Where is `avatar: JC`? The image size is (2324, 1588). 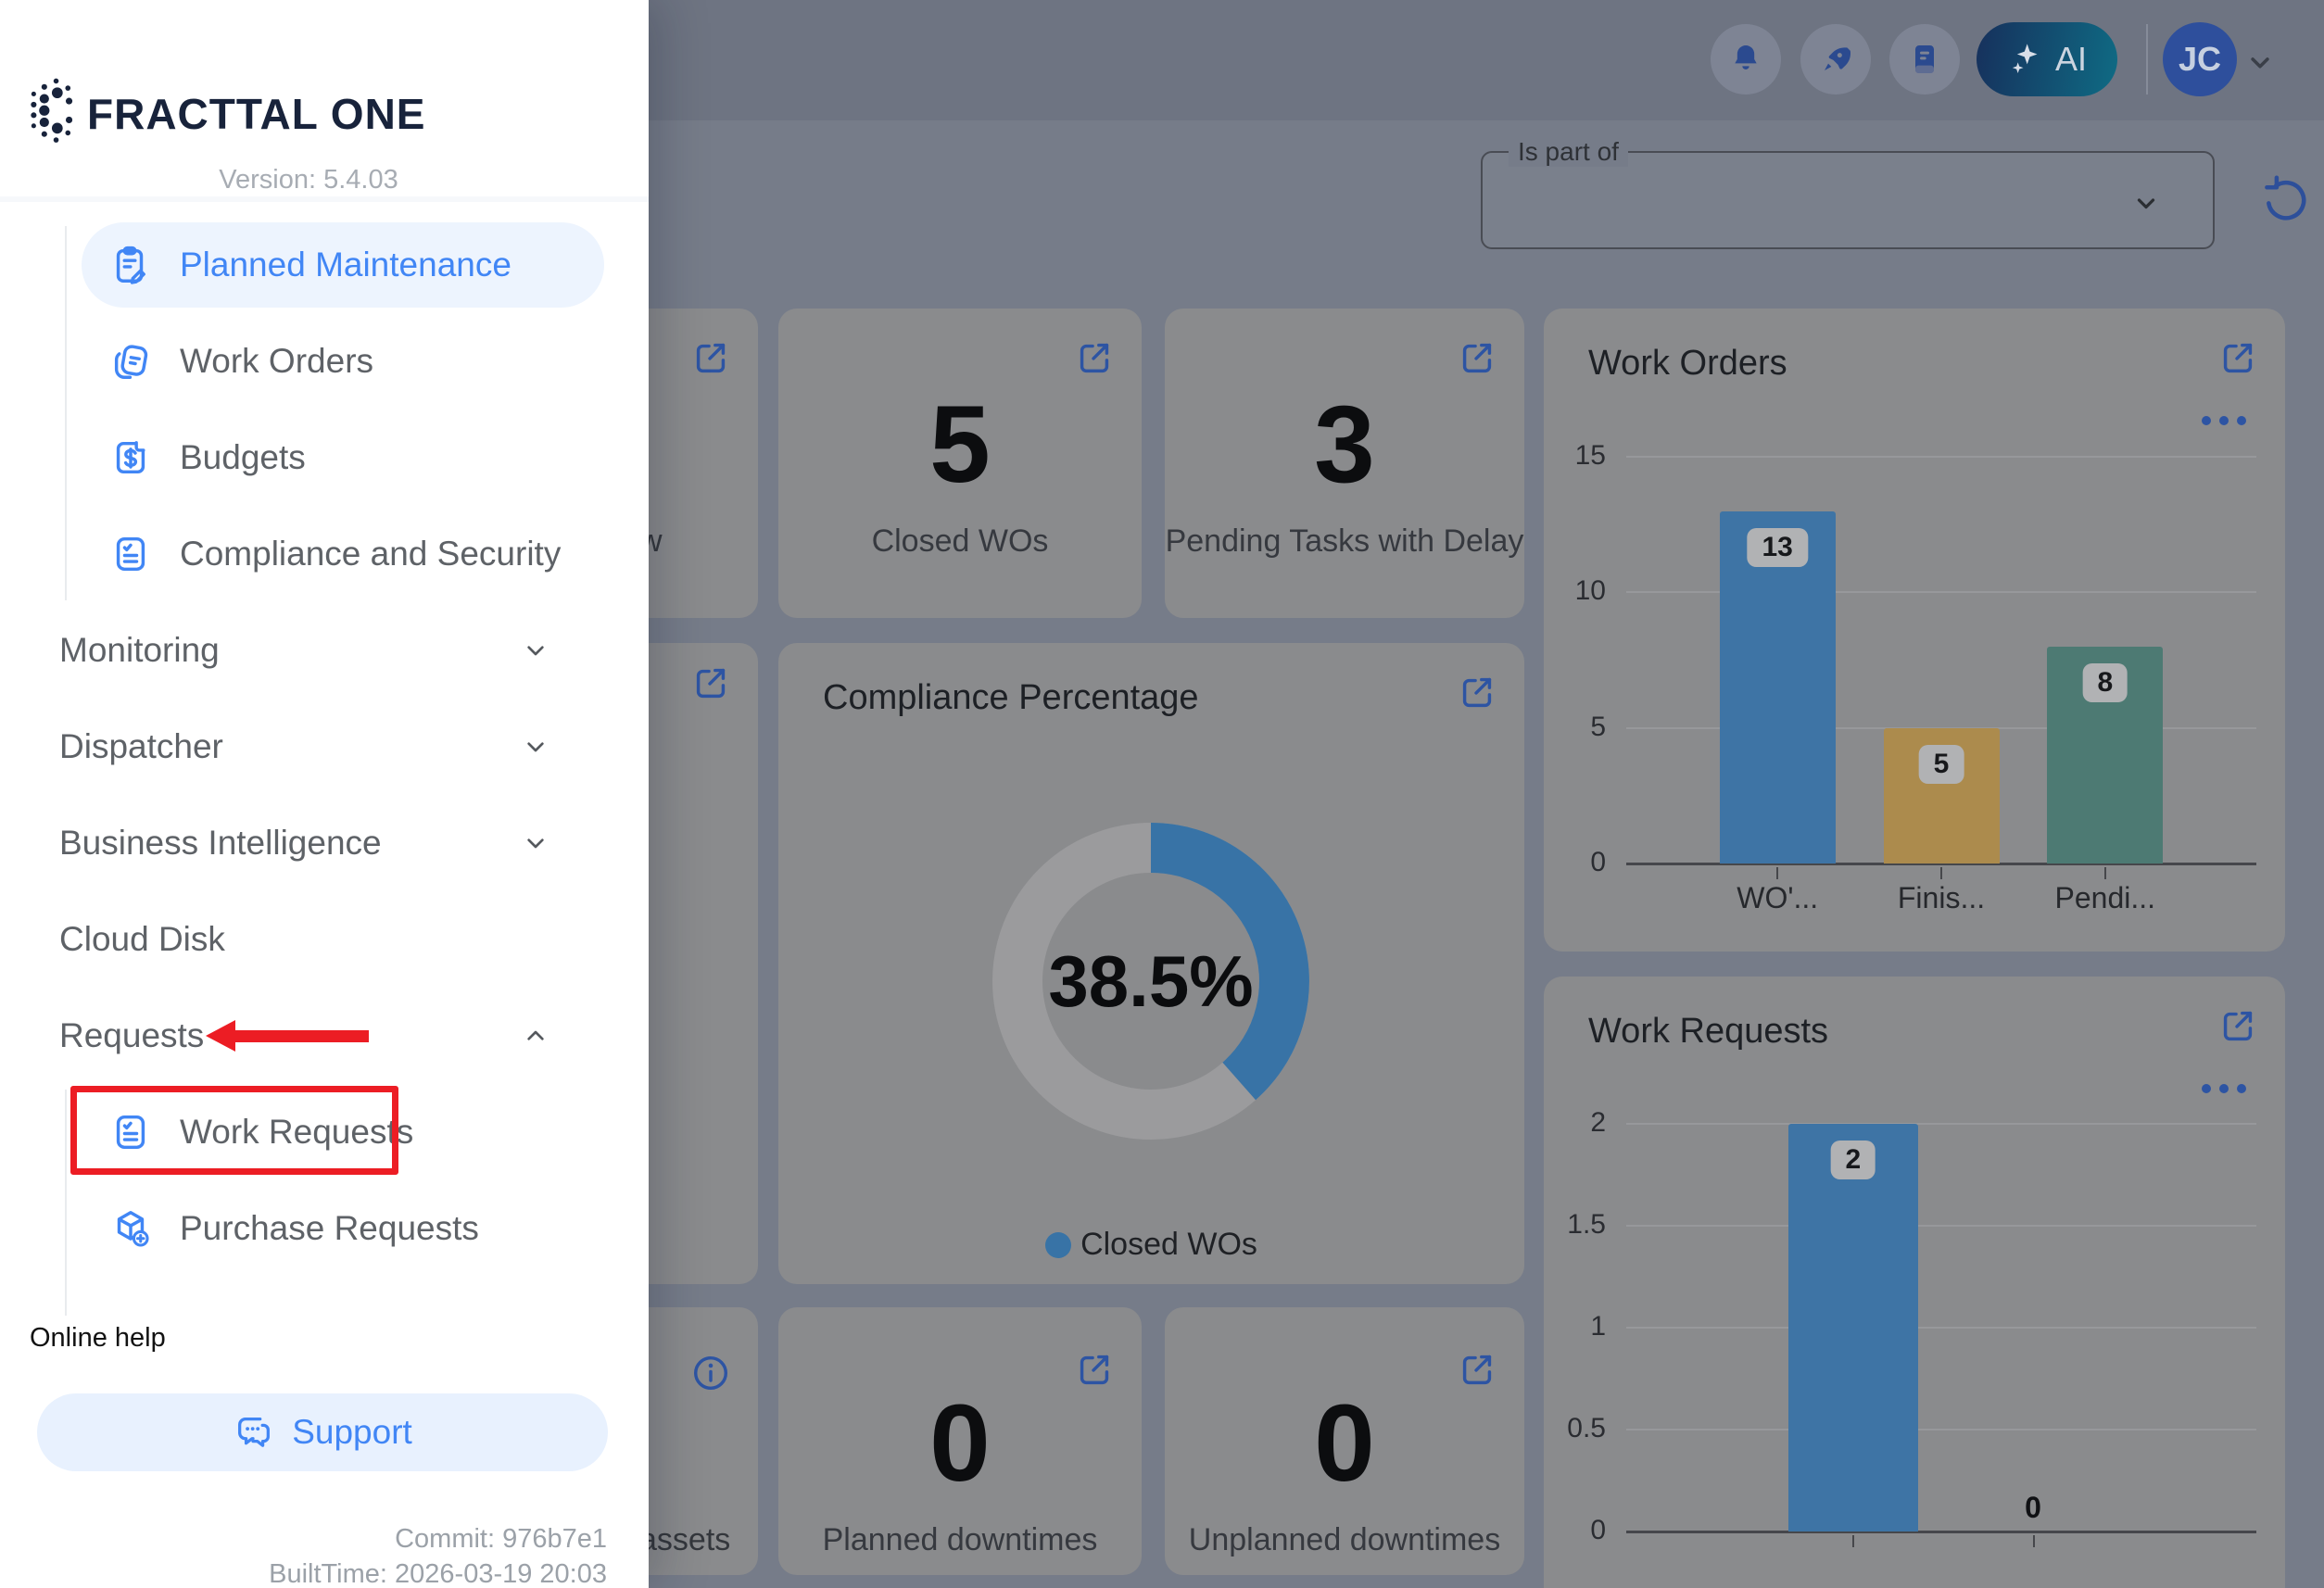 avatar: JC is located at coordinates (2200, 59).